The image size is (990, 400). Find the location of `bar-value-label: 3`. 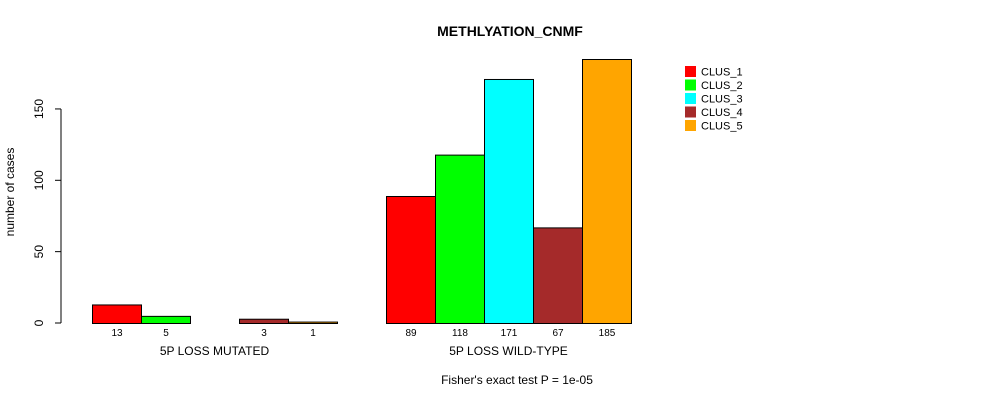

bar-value-label: 3 is located at coordinates (264, 333).